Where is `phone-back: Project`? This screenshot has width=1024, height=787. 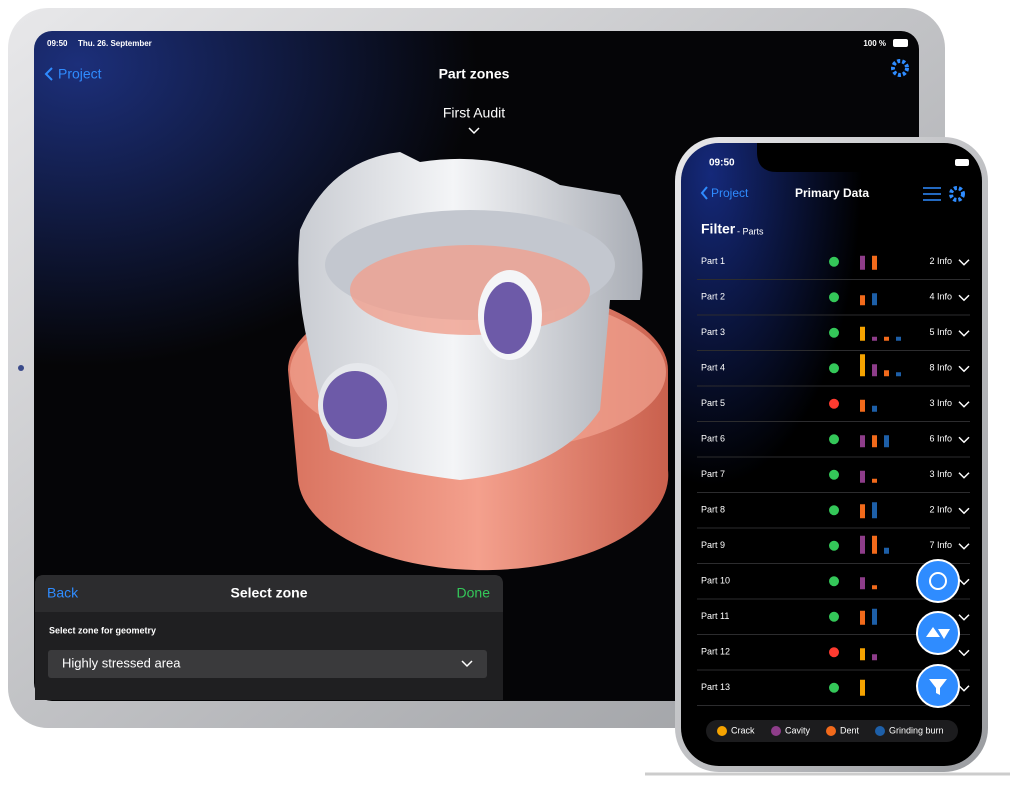 phone-back: Project is located at coordinates (730, 193).